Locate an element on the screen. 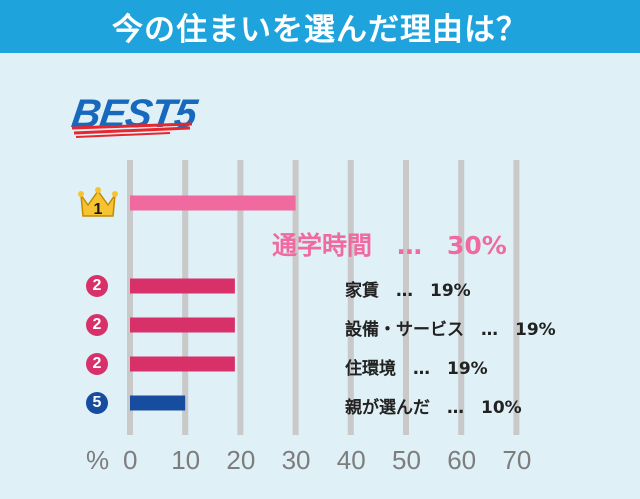 Image resolution: width=640 pixels, height=499 pixels. badge-underline is located at coordinates (132, 130).